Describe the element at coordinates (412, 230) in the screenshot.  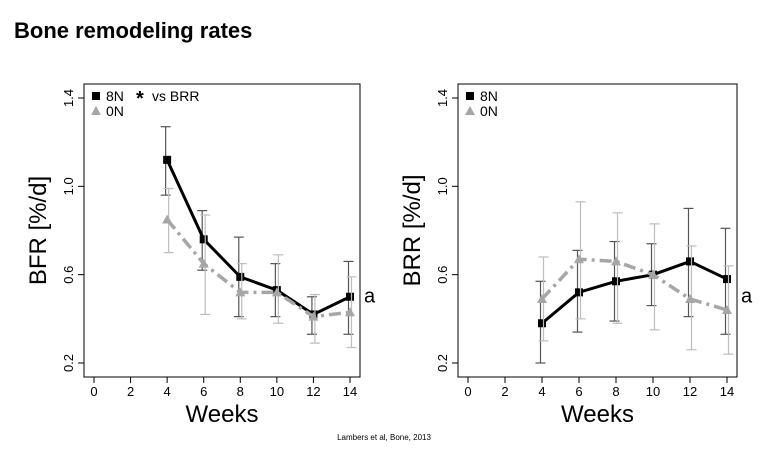
I see `y-axis-label: BRR [%/d]` at that location.